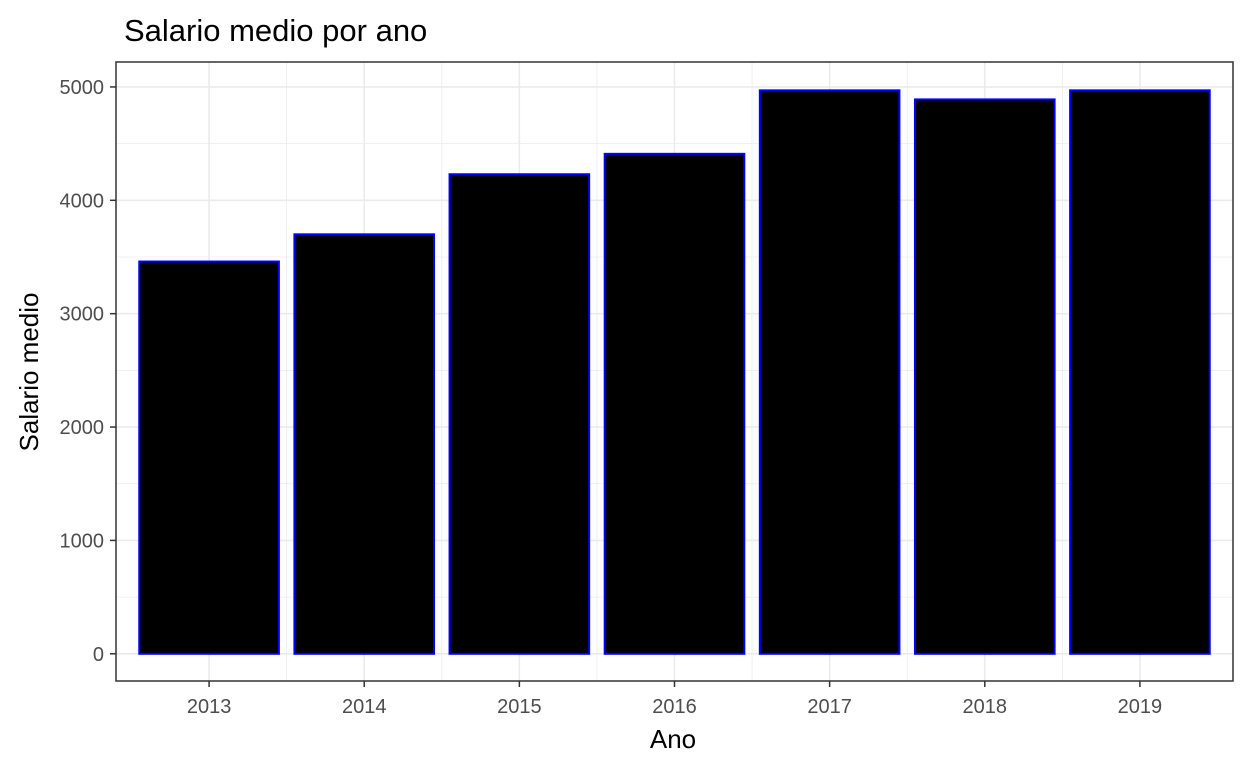  What do you see at coordinates (364, 444) in the screenshot?
I see `bar-2014` at bounding box center [364, 444].